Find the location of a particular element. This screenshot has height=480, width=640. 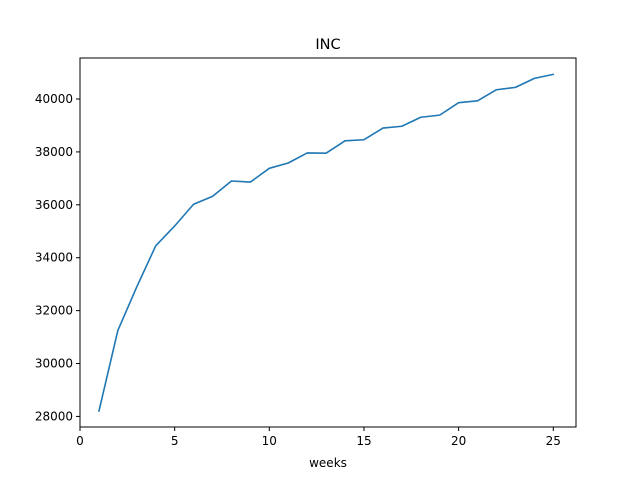

chart-title: INC is located at coordinates (327, 45).